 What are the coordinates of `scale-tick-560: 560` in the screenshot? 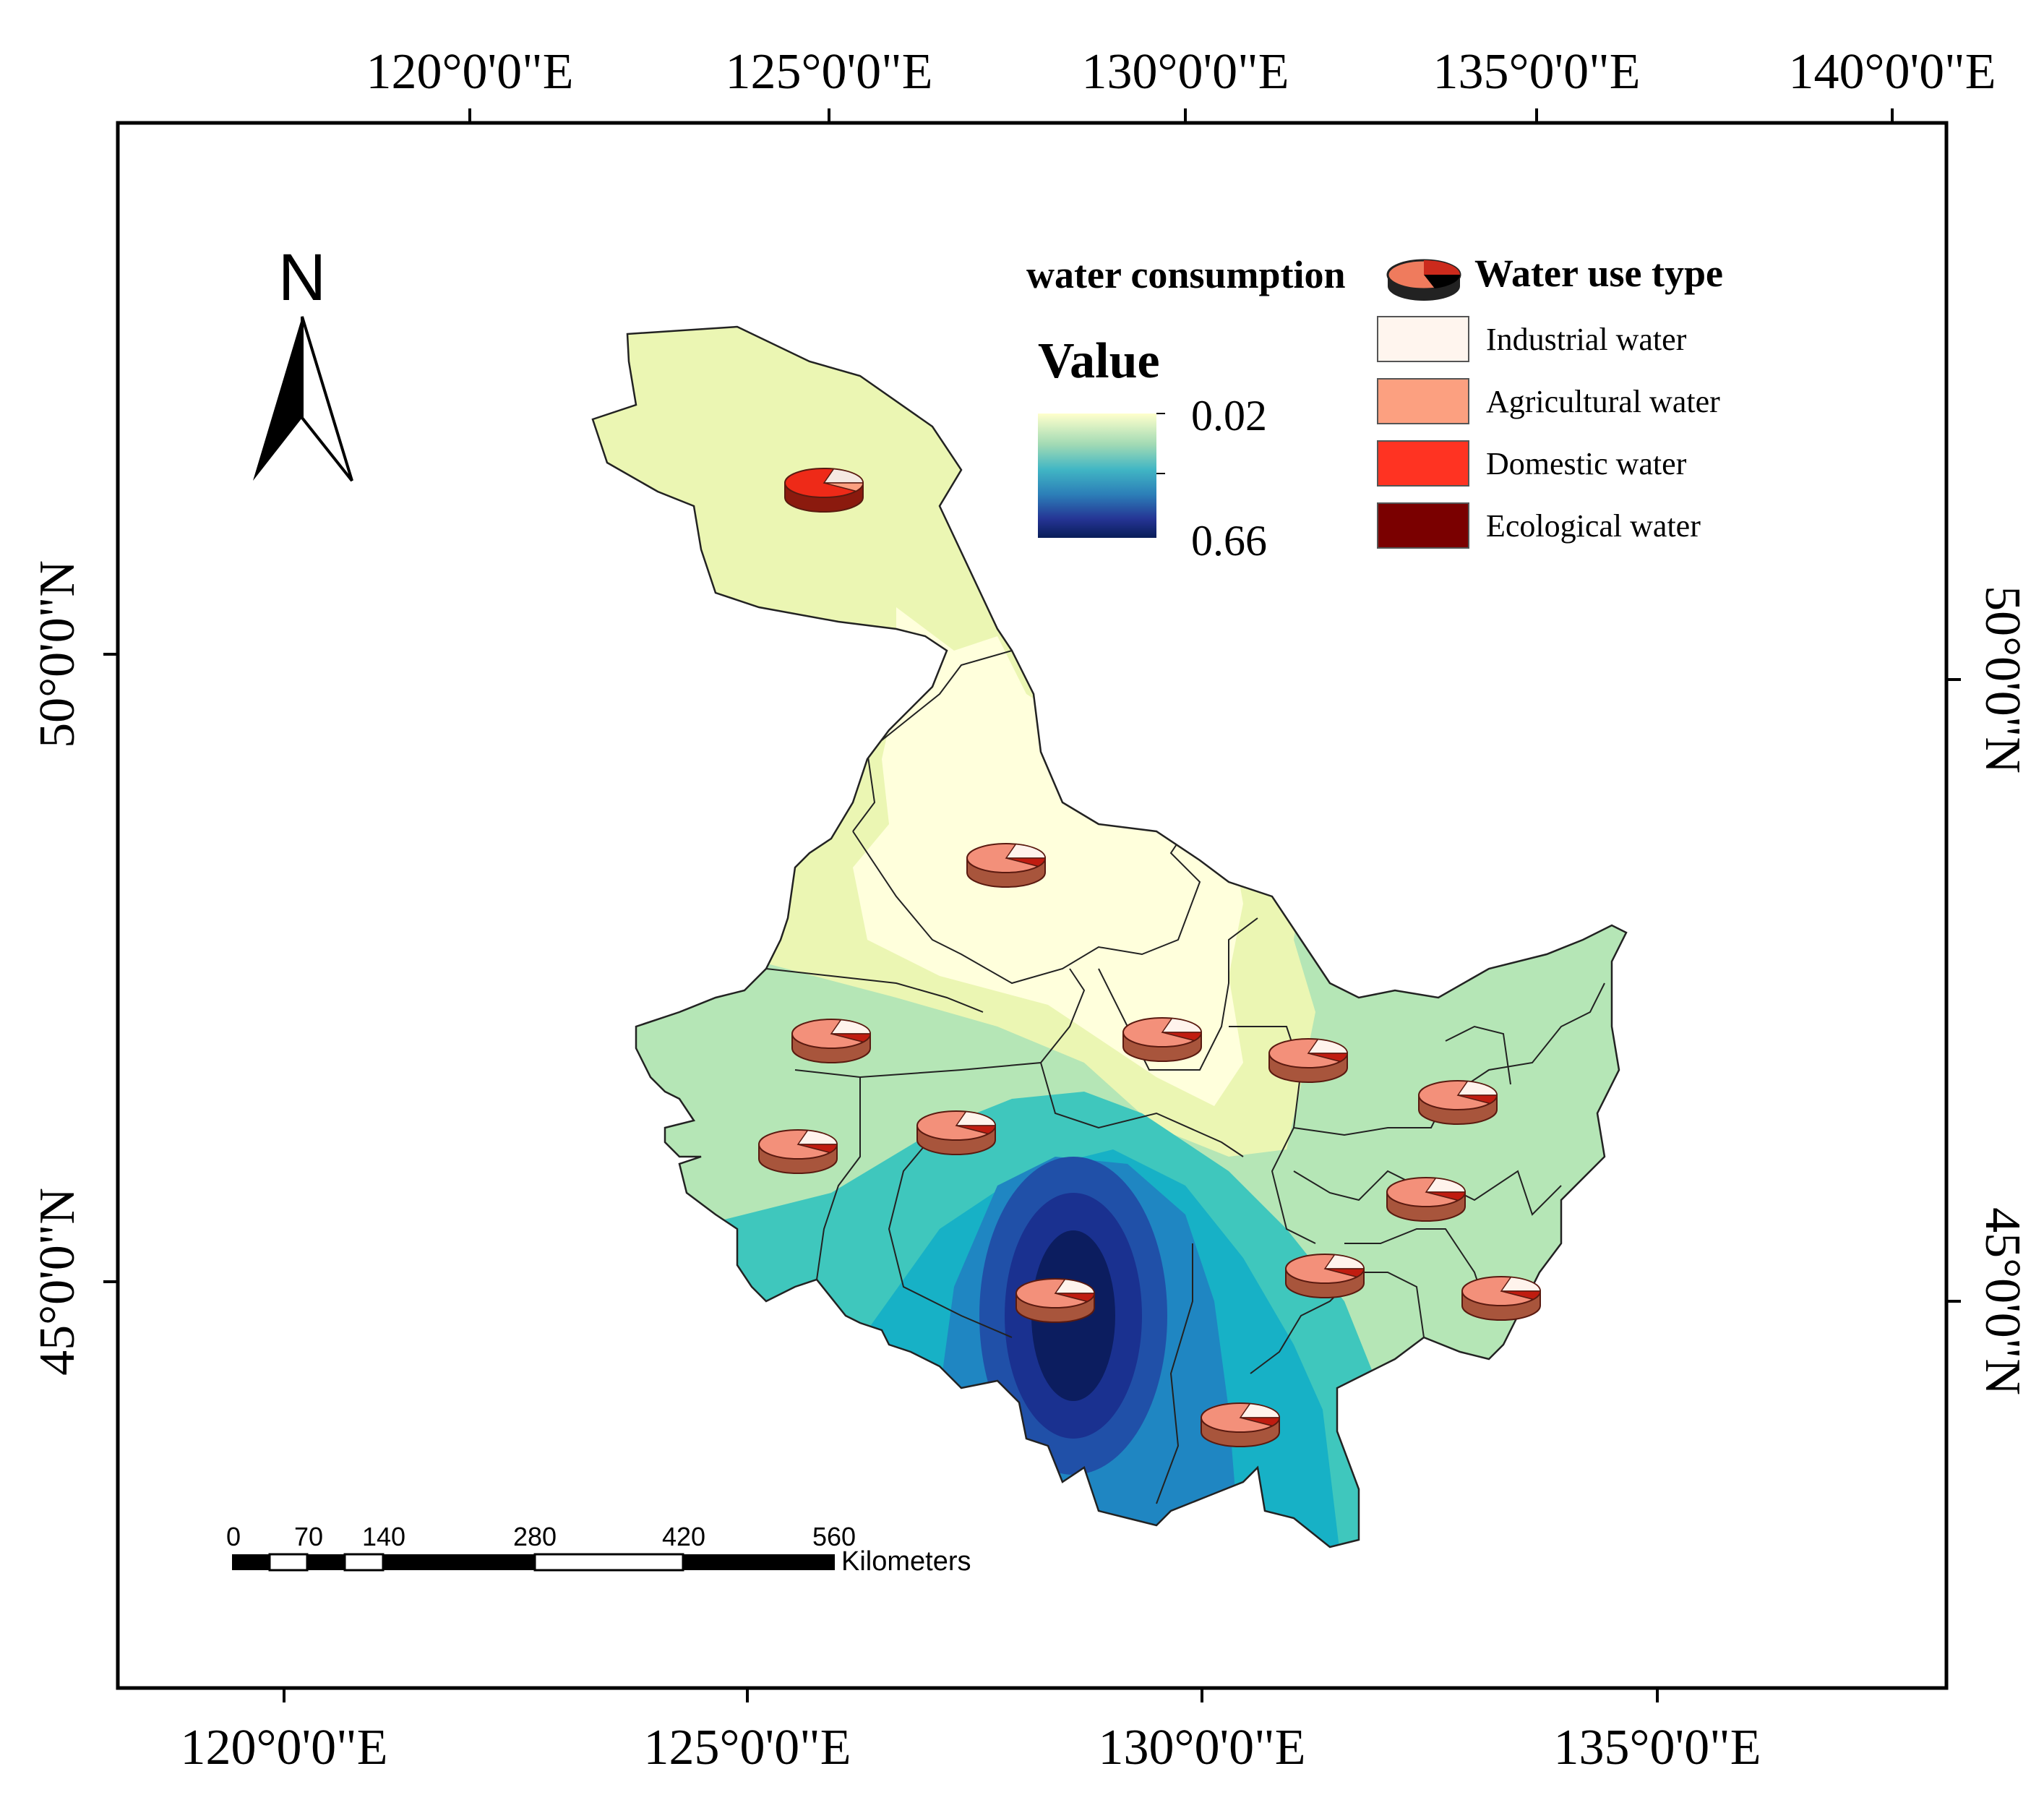 It's located at (834, 1536).